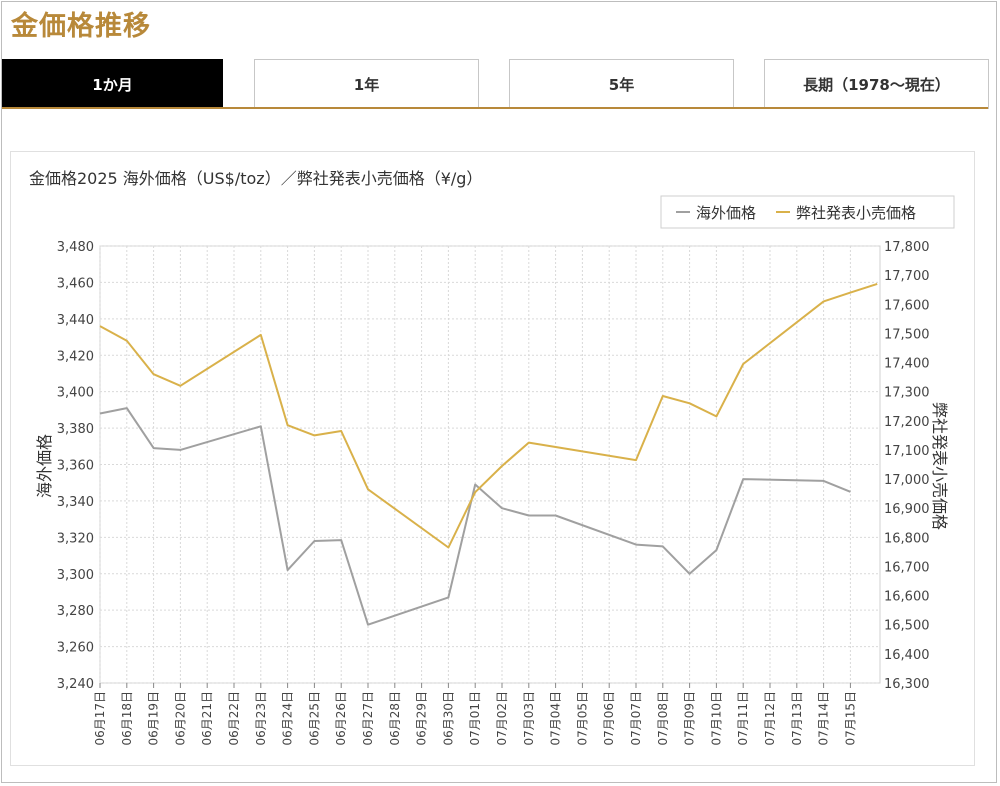 Image resolution: width=1000 pixels, height=786 pixels. What do you see at coordinates (907, 364) in the screenshot?
I see `right-tick-label: 17,400` at bounding box center [907, 364].